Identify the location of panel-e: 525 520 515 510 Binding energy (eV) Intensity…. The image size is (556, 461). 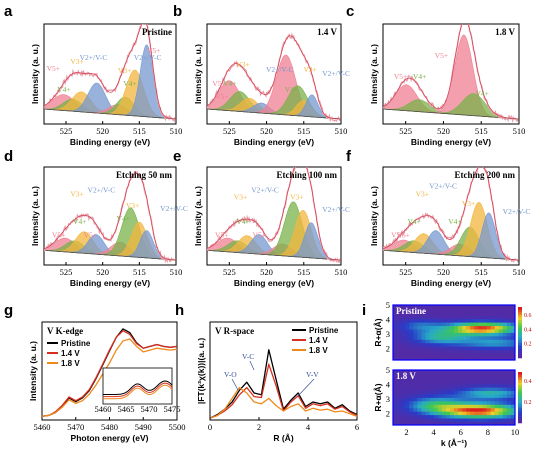
(261, 218).